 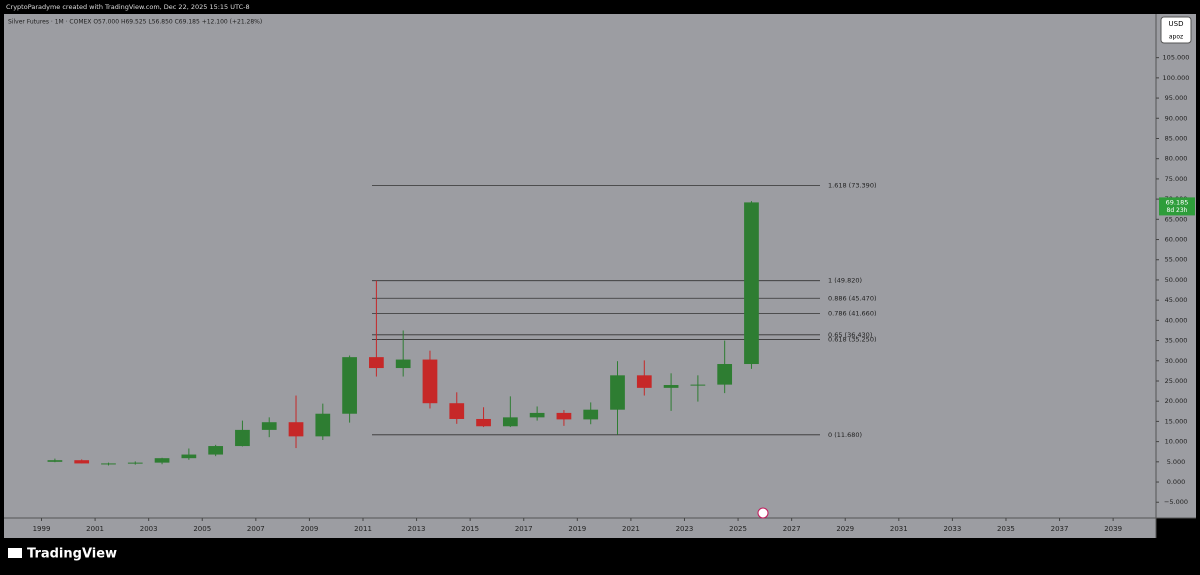 I want to click on x-tick-label: 2039, so click(x=1113, y=529).